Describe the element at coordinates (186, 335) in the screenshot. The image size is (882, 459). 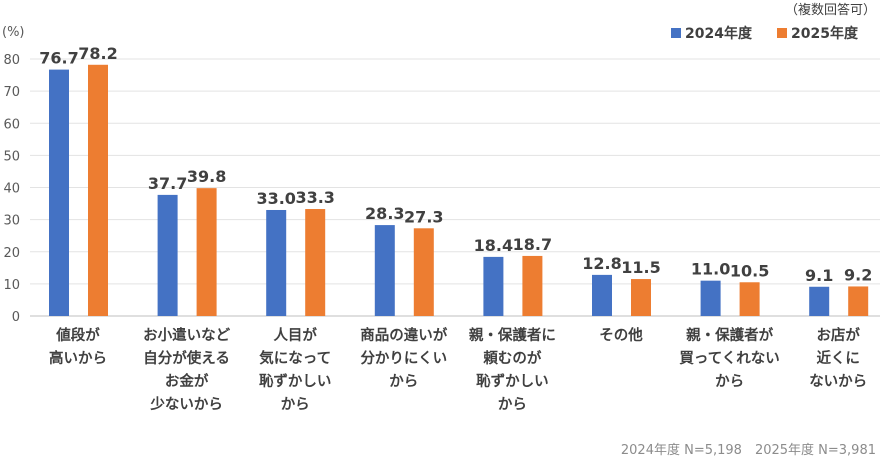
I see `category-label: お小遣いなど` at that location.